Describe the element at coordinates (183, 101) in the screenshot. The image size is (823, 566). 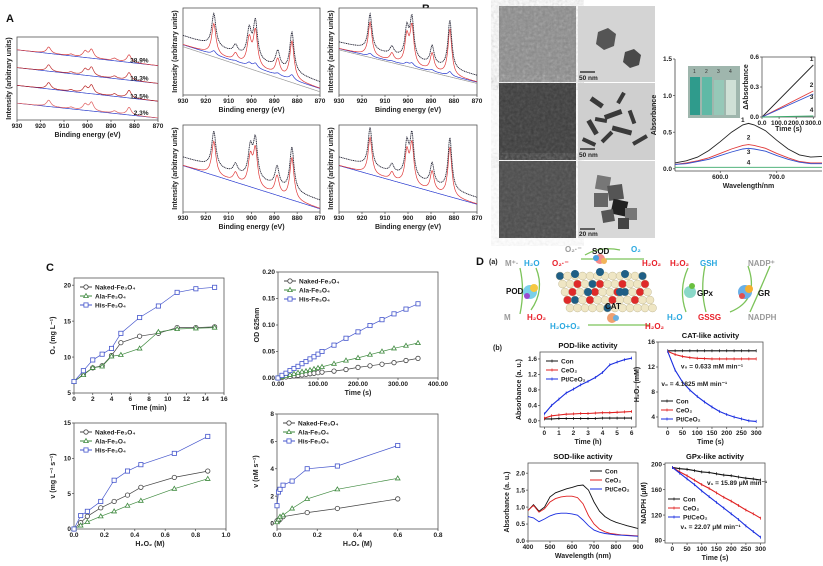
I see `x-tick-label: 930` at that location.